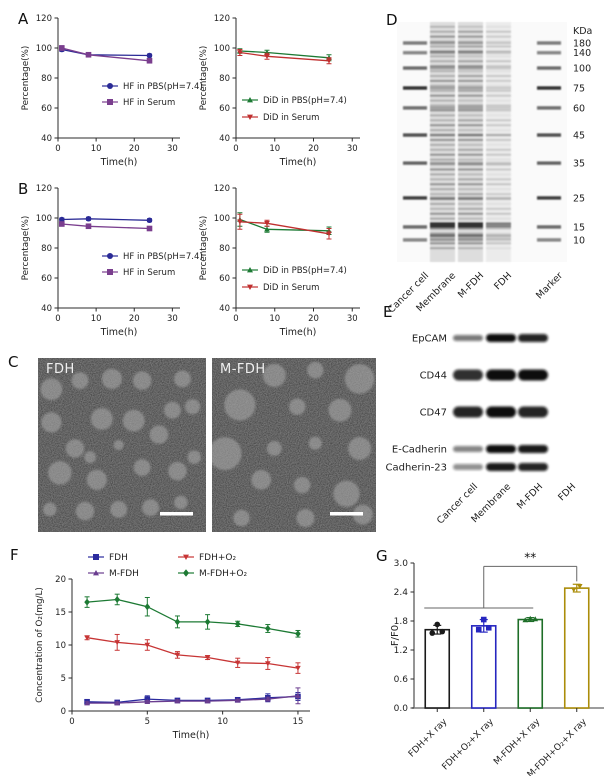  Describe the element at coordinates (429, 339) in the screenshot. I see `svg-text: EpCAM` at that location.